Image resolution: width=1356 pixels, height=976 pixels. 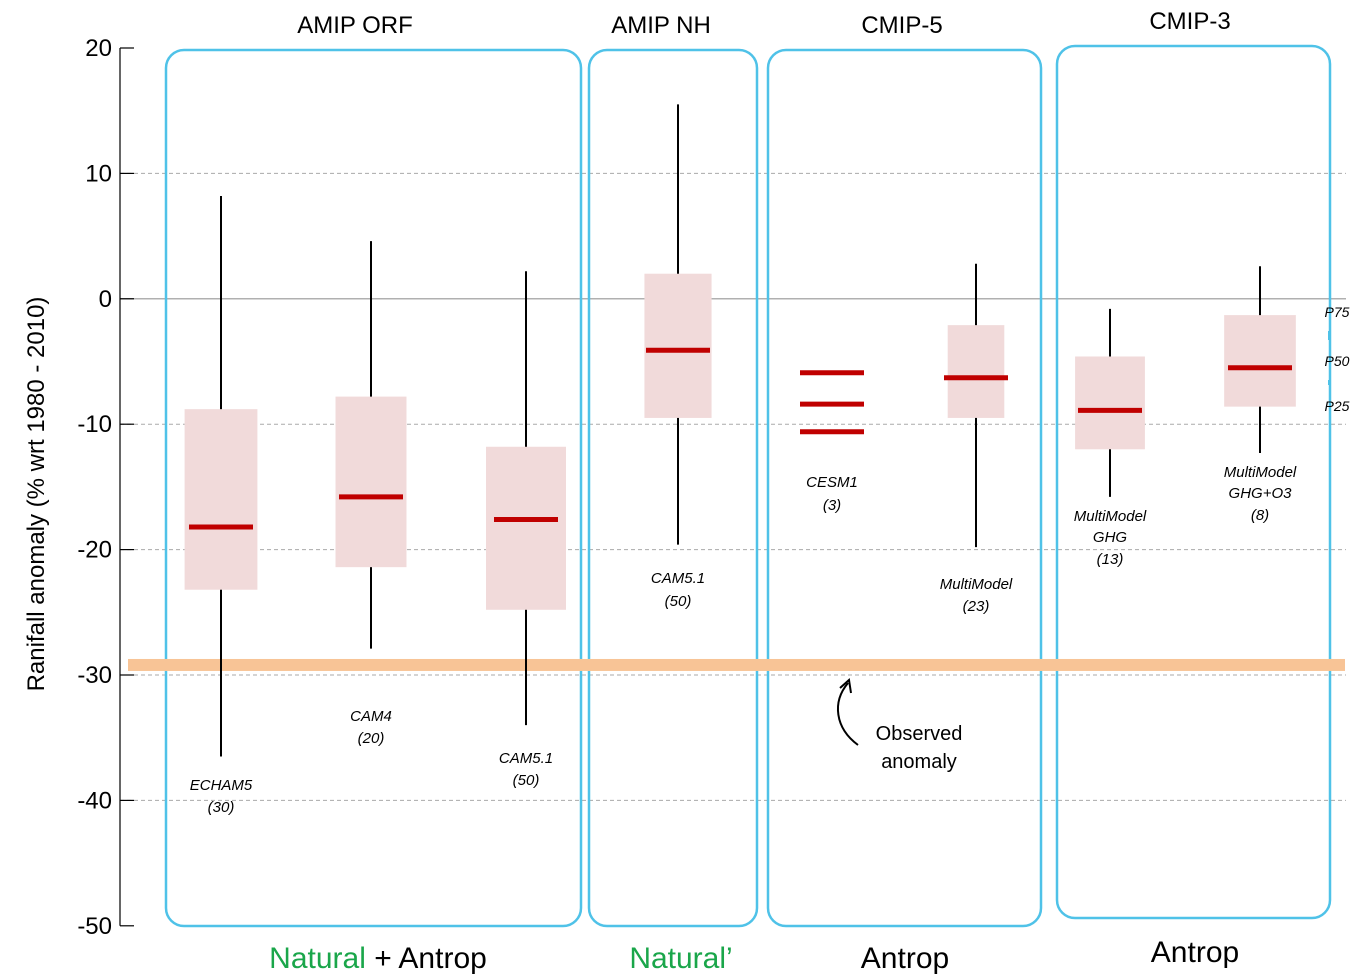 I want to click on group-bottom-part: Natural’, so click(x=680, y=958).